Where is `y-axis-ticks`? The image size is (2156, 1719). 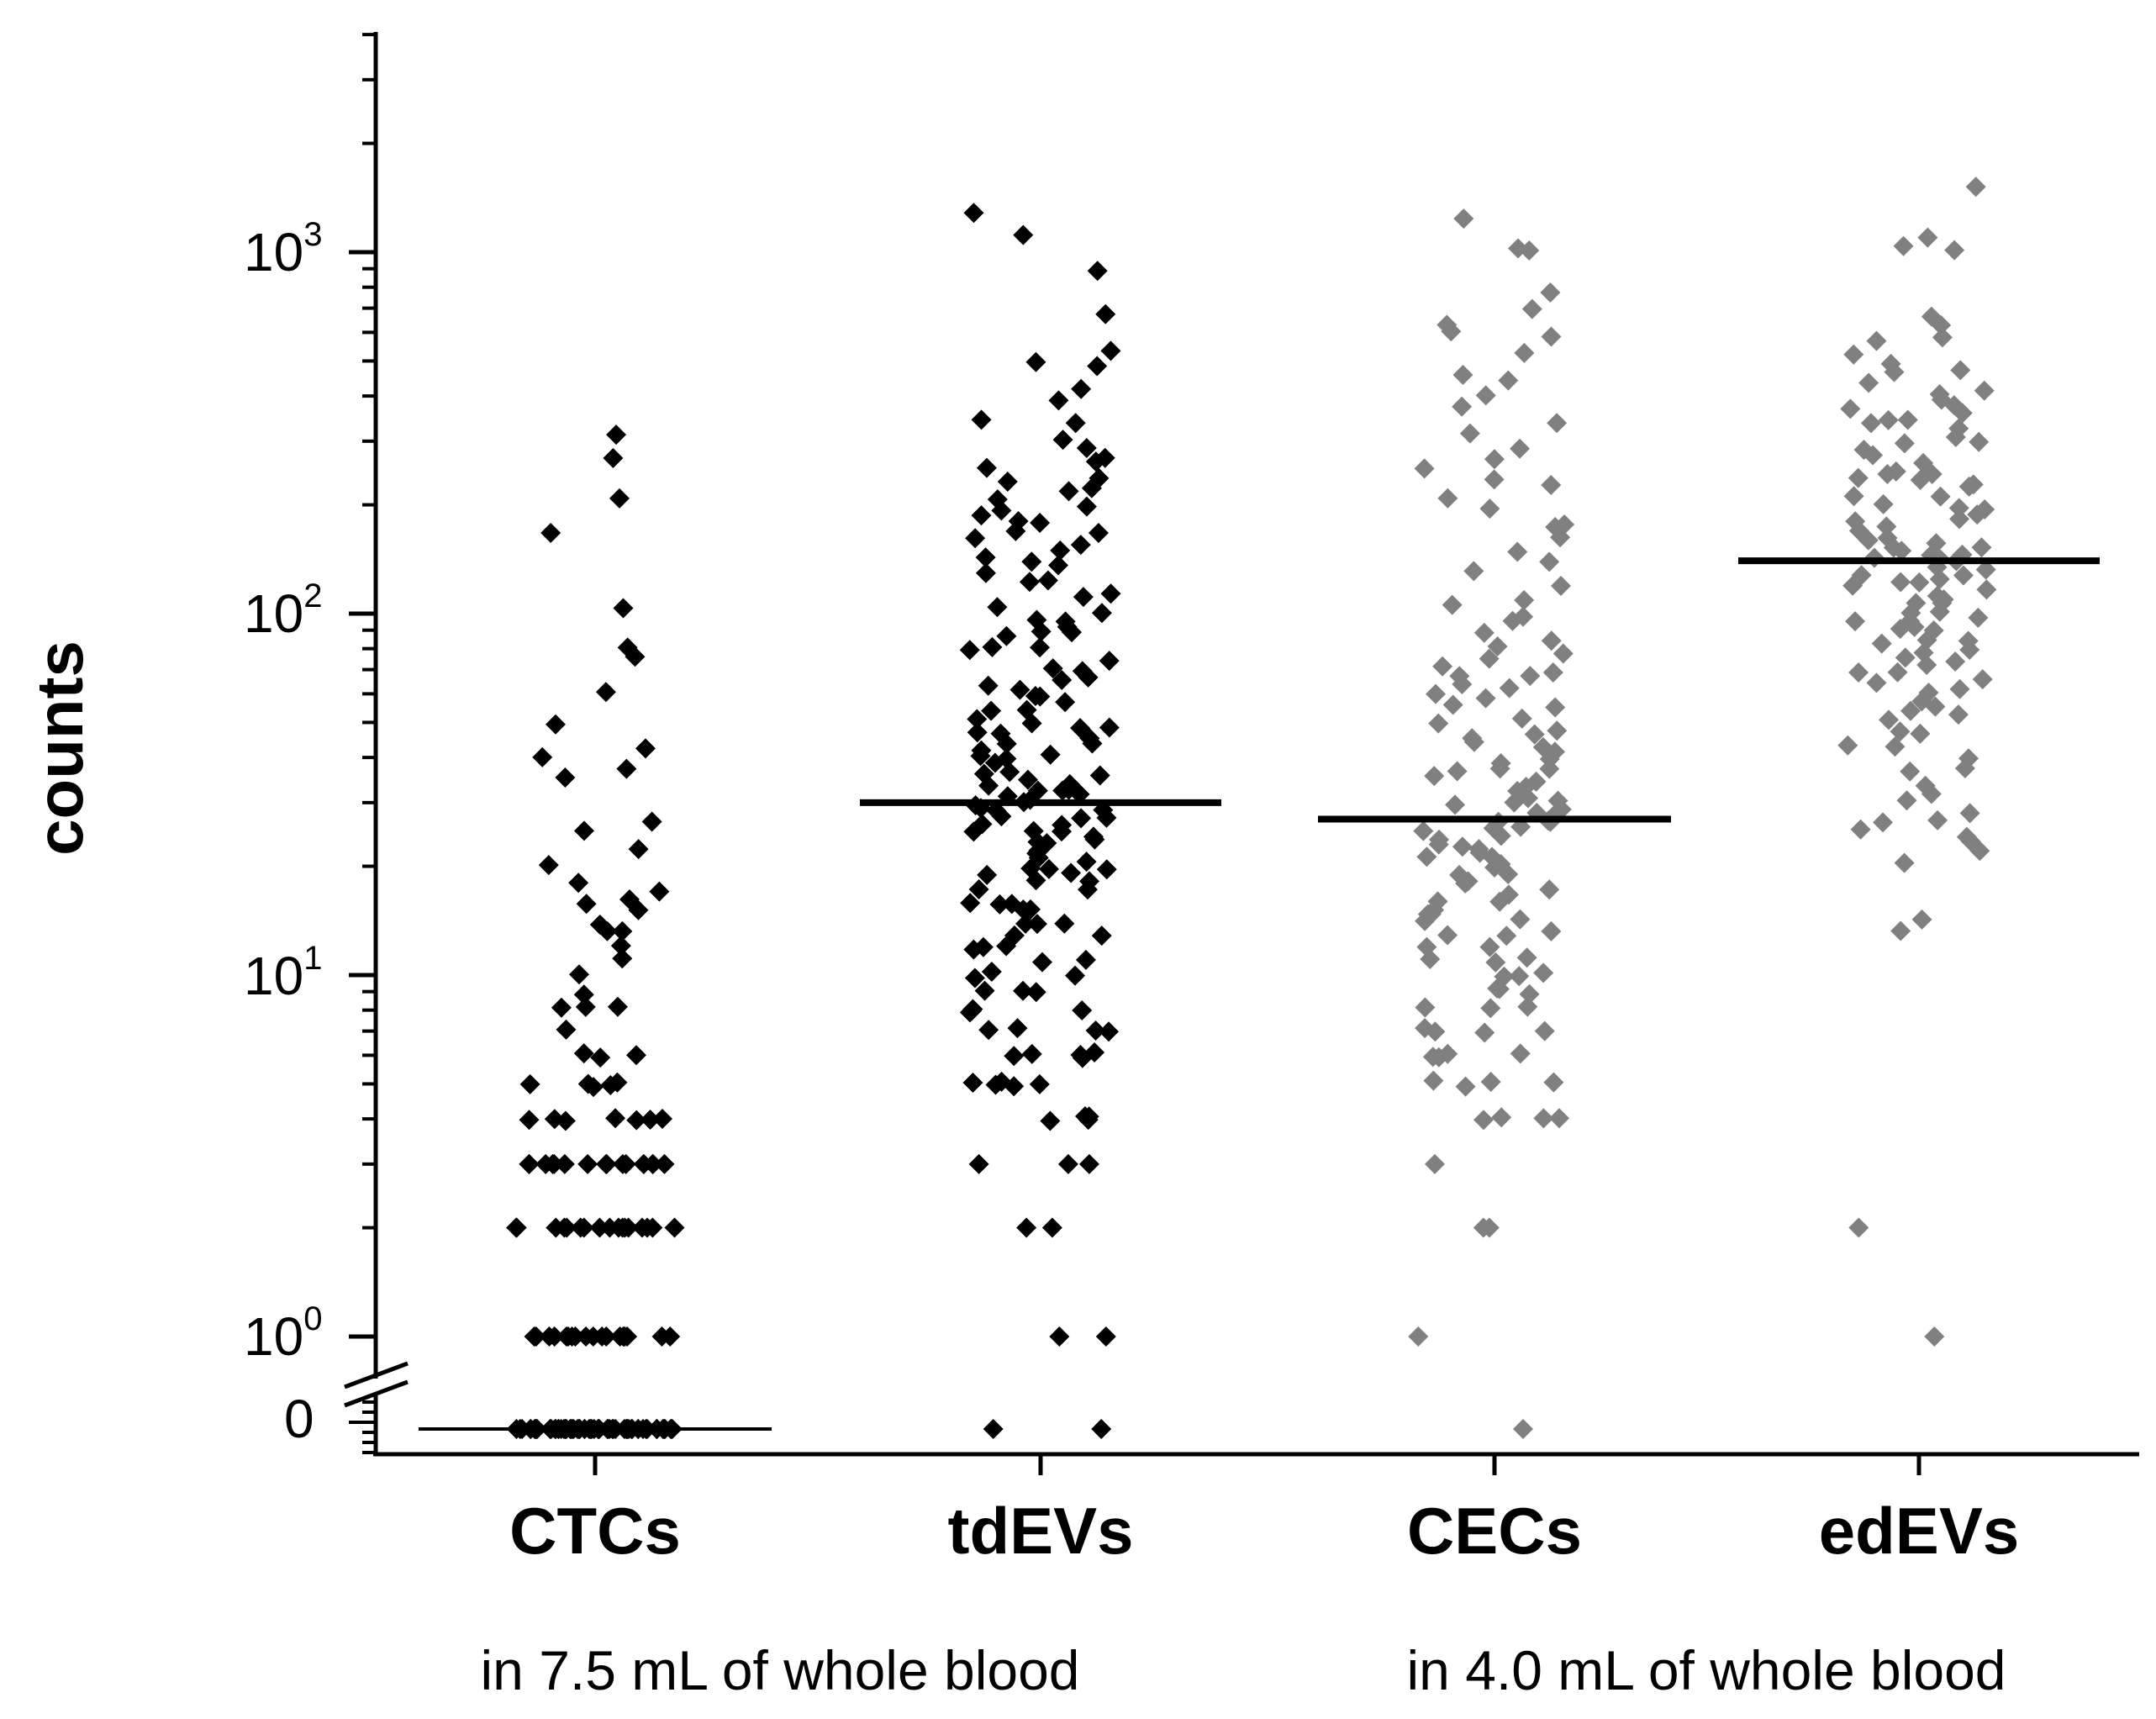
y-axis-ticks is located at coordinates (362, 743).